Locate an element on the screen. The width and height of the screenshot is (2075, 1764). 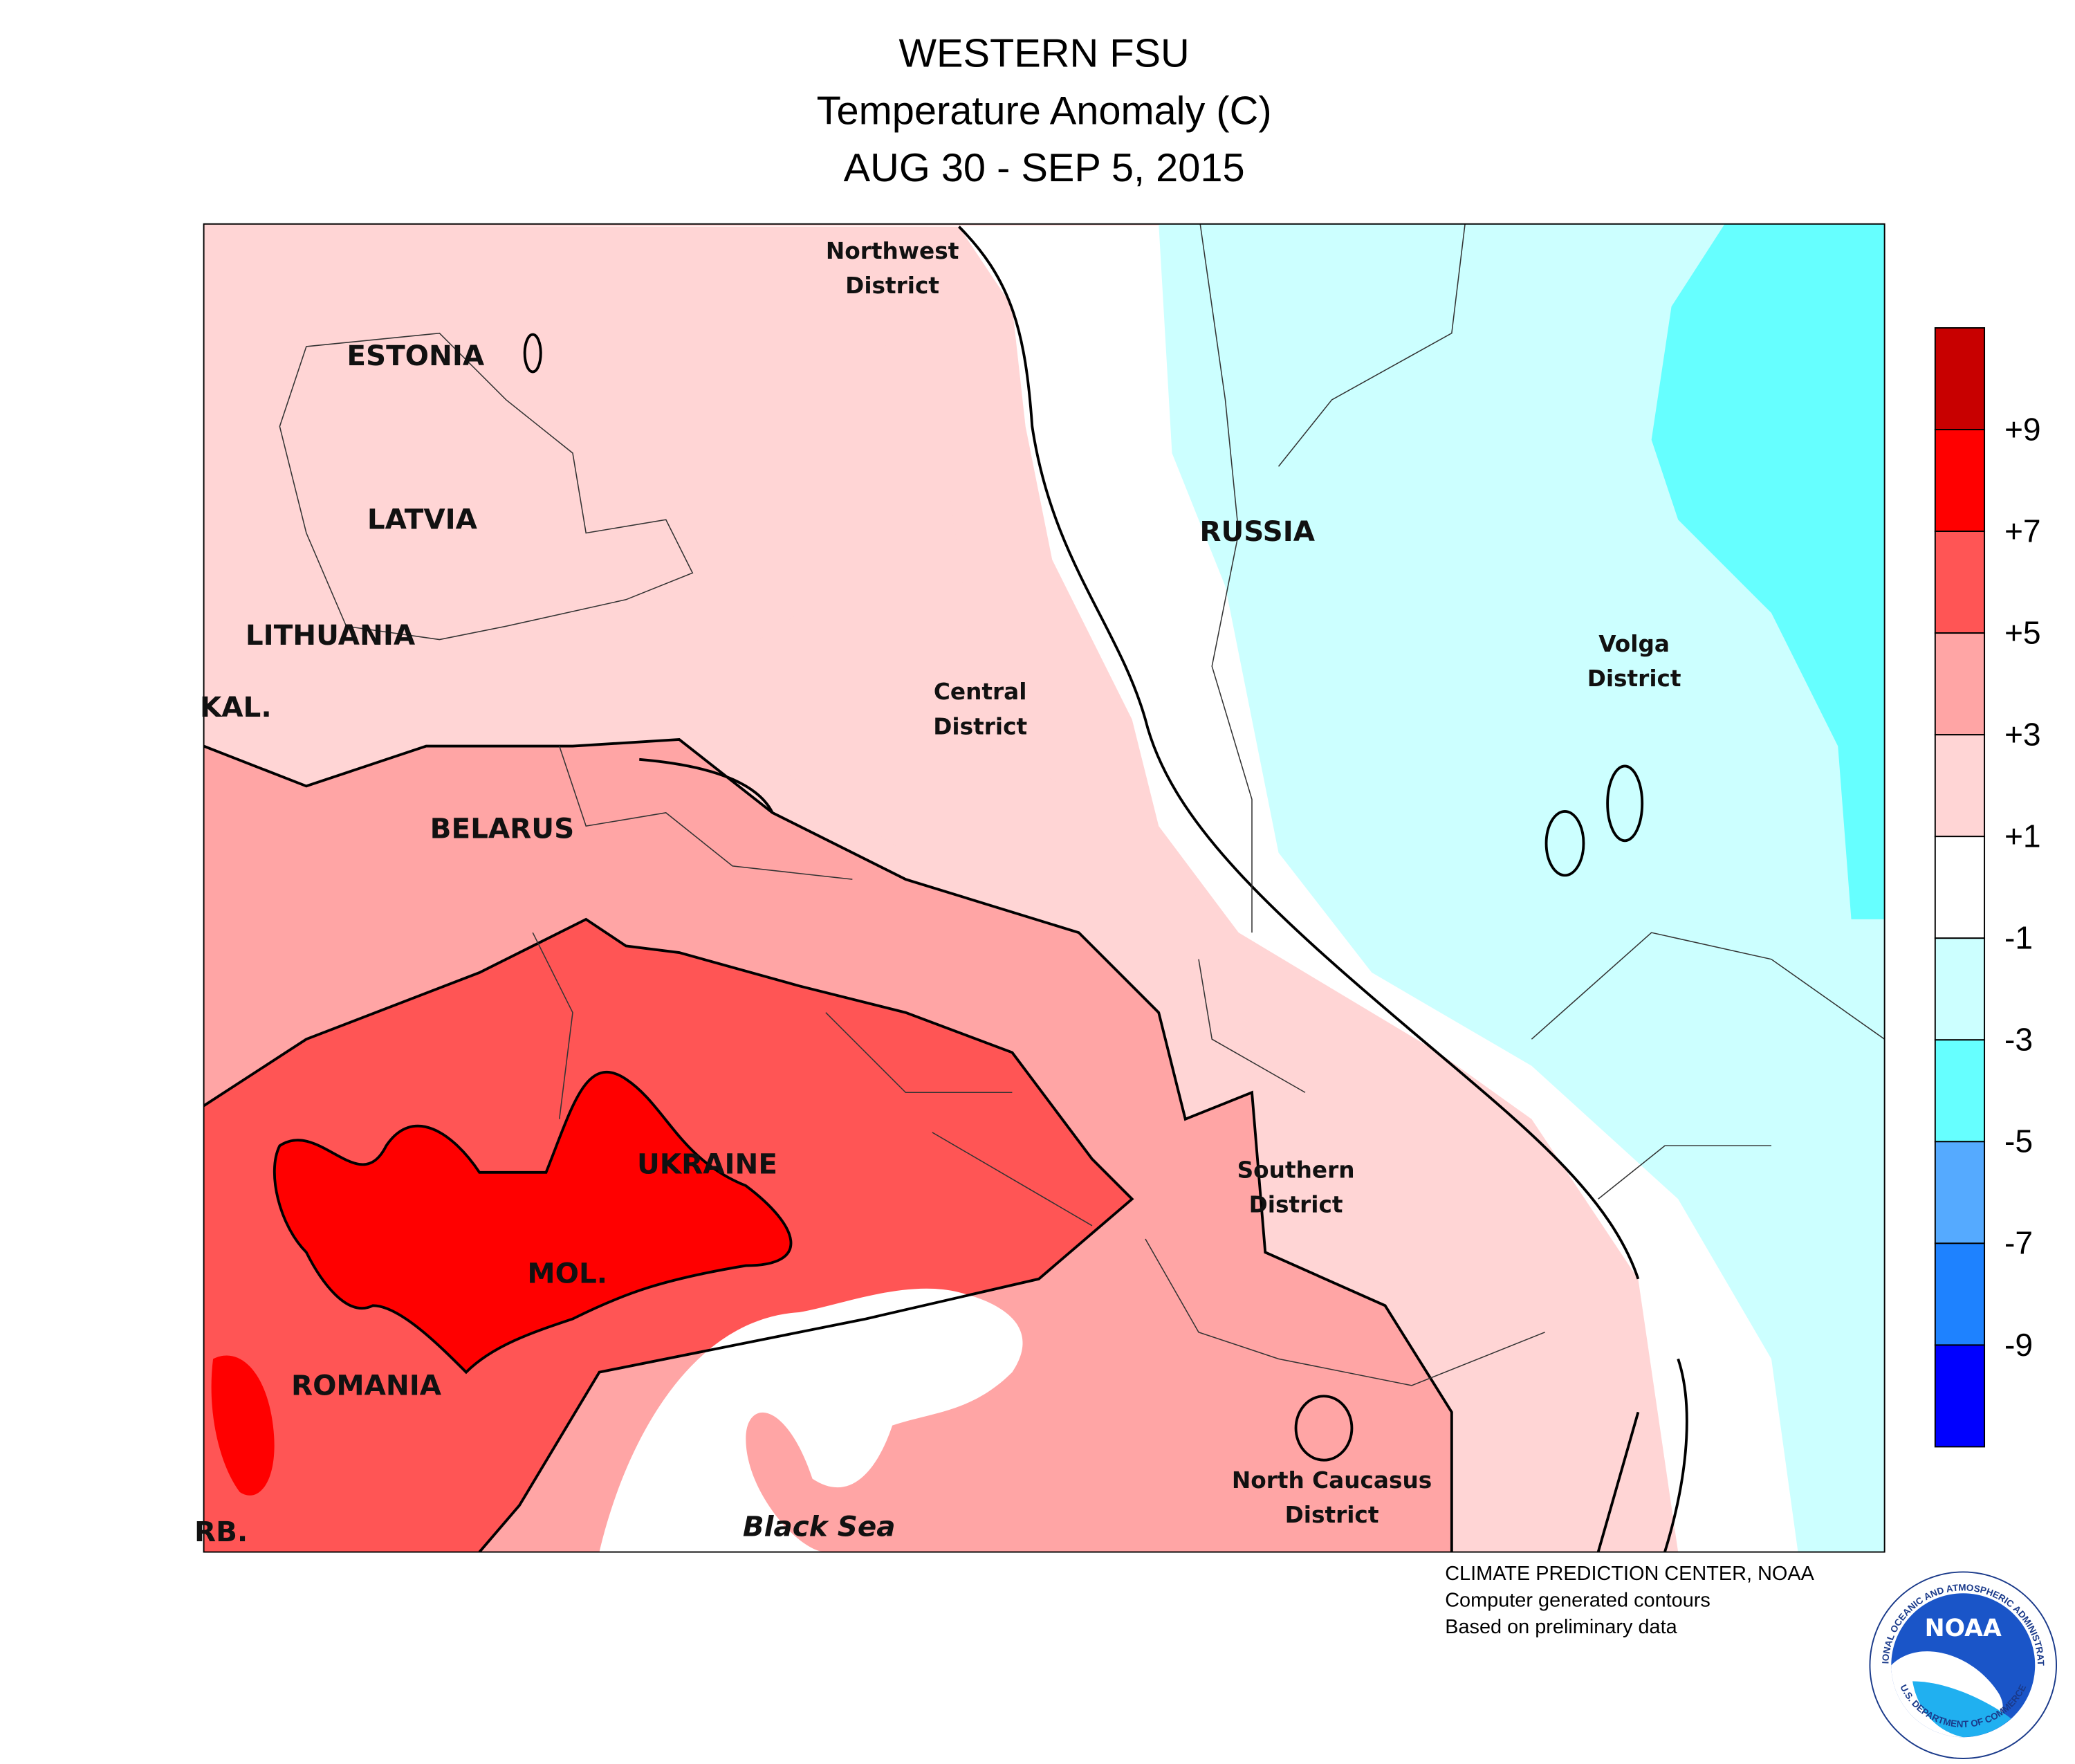
logo-text: NOAA is located at coordinates (1963, 1628).